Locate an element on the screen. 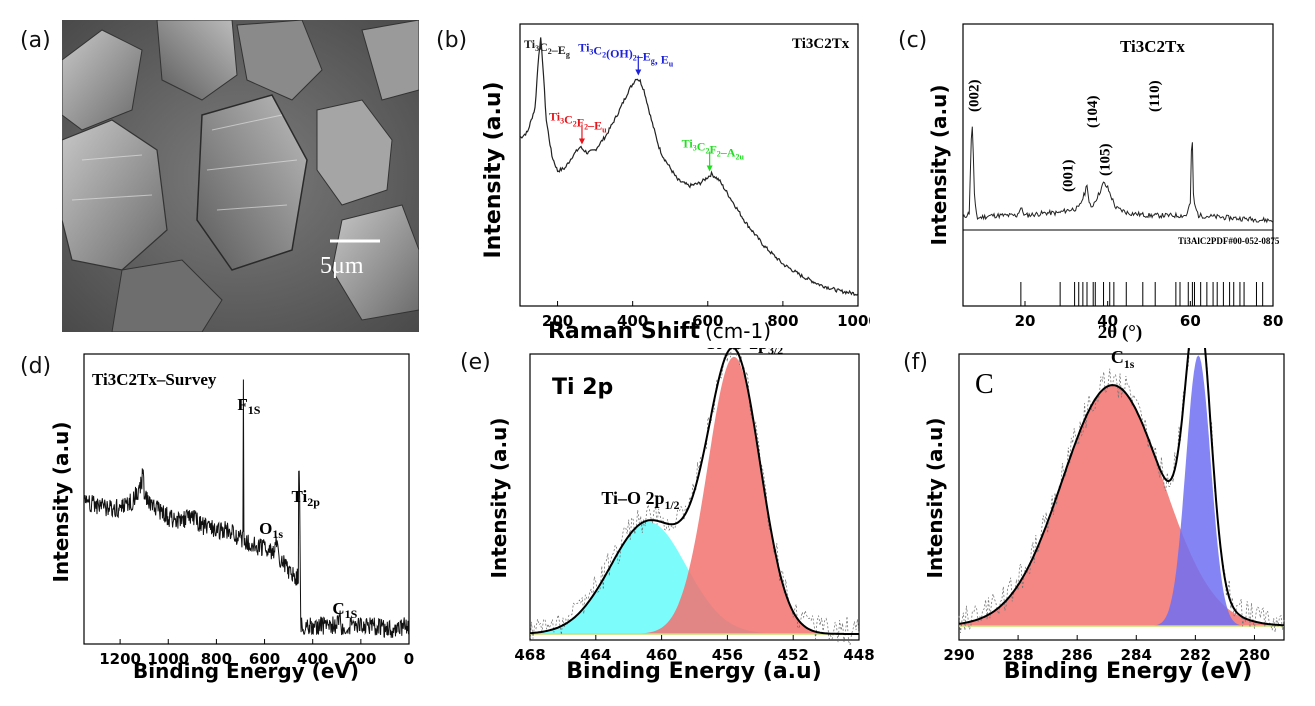 This screenshot has height=706, width=1315. scale-bar-label: 5μm is located at coordinates (342, 266).